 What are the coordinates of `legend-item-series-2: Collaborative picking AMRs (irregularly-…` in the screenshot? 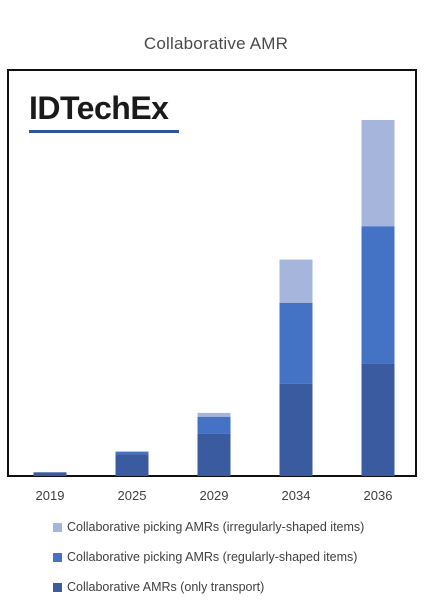 It's located at (208, 527).